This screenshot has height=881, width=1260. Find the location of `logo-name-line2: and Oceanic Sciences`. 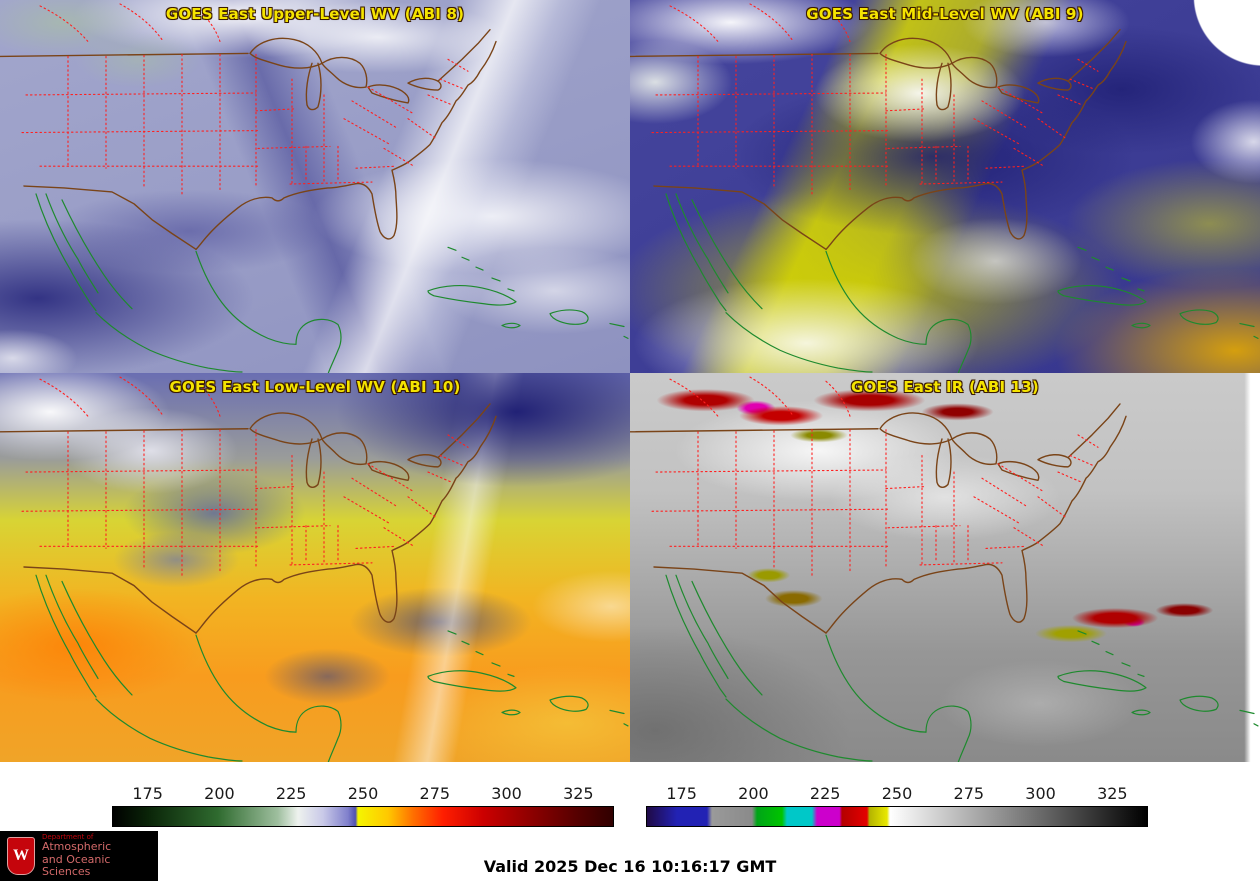

logo-name-line2: and Oceanic Sciences is located at coordinates (76, 865).